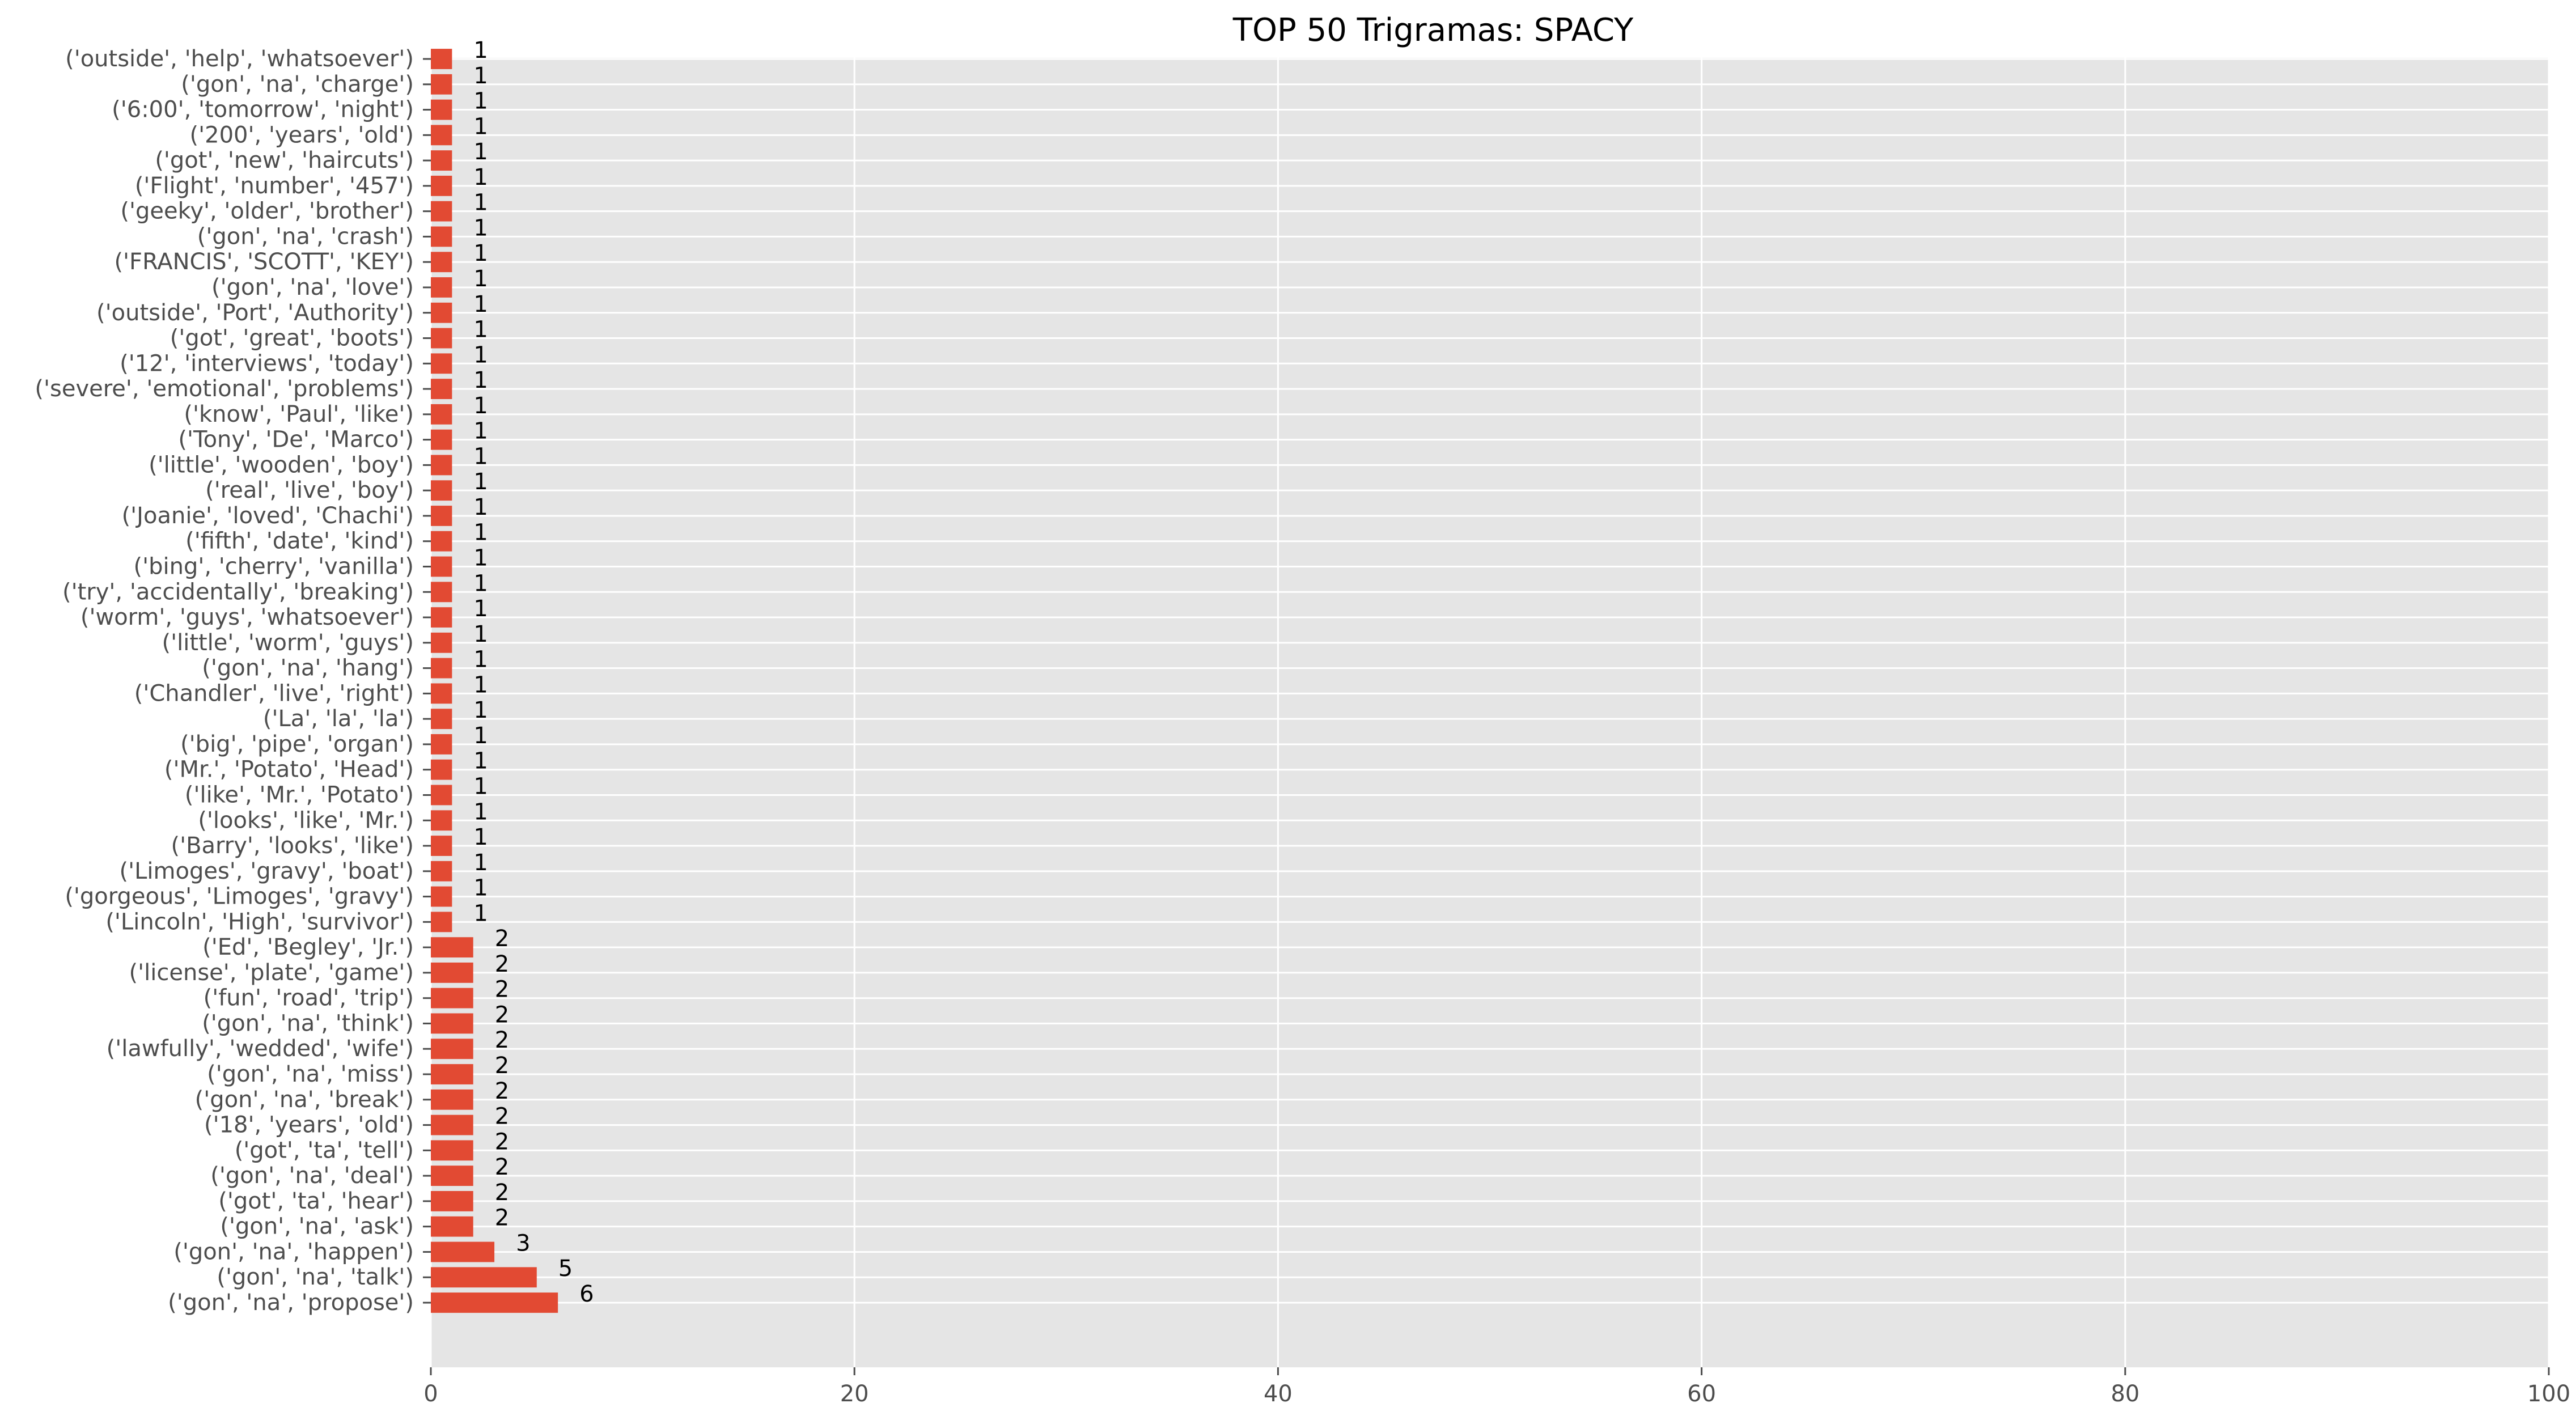  What do you see at coordinates (297, 744) in the screenshot?
I see `category-label: ('big', 'pipe', 'organ')` at bounding box center [297, 744].